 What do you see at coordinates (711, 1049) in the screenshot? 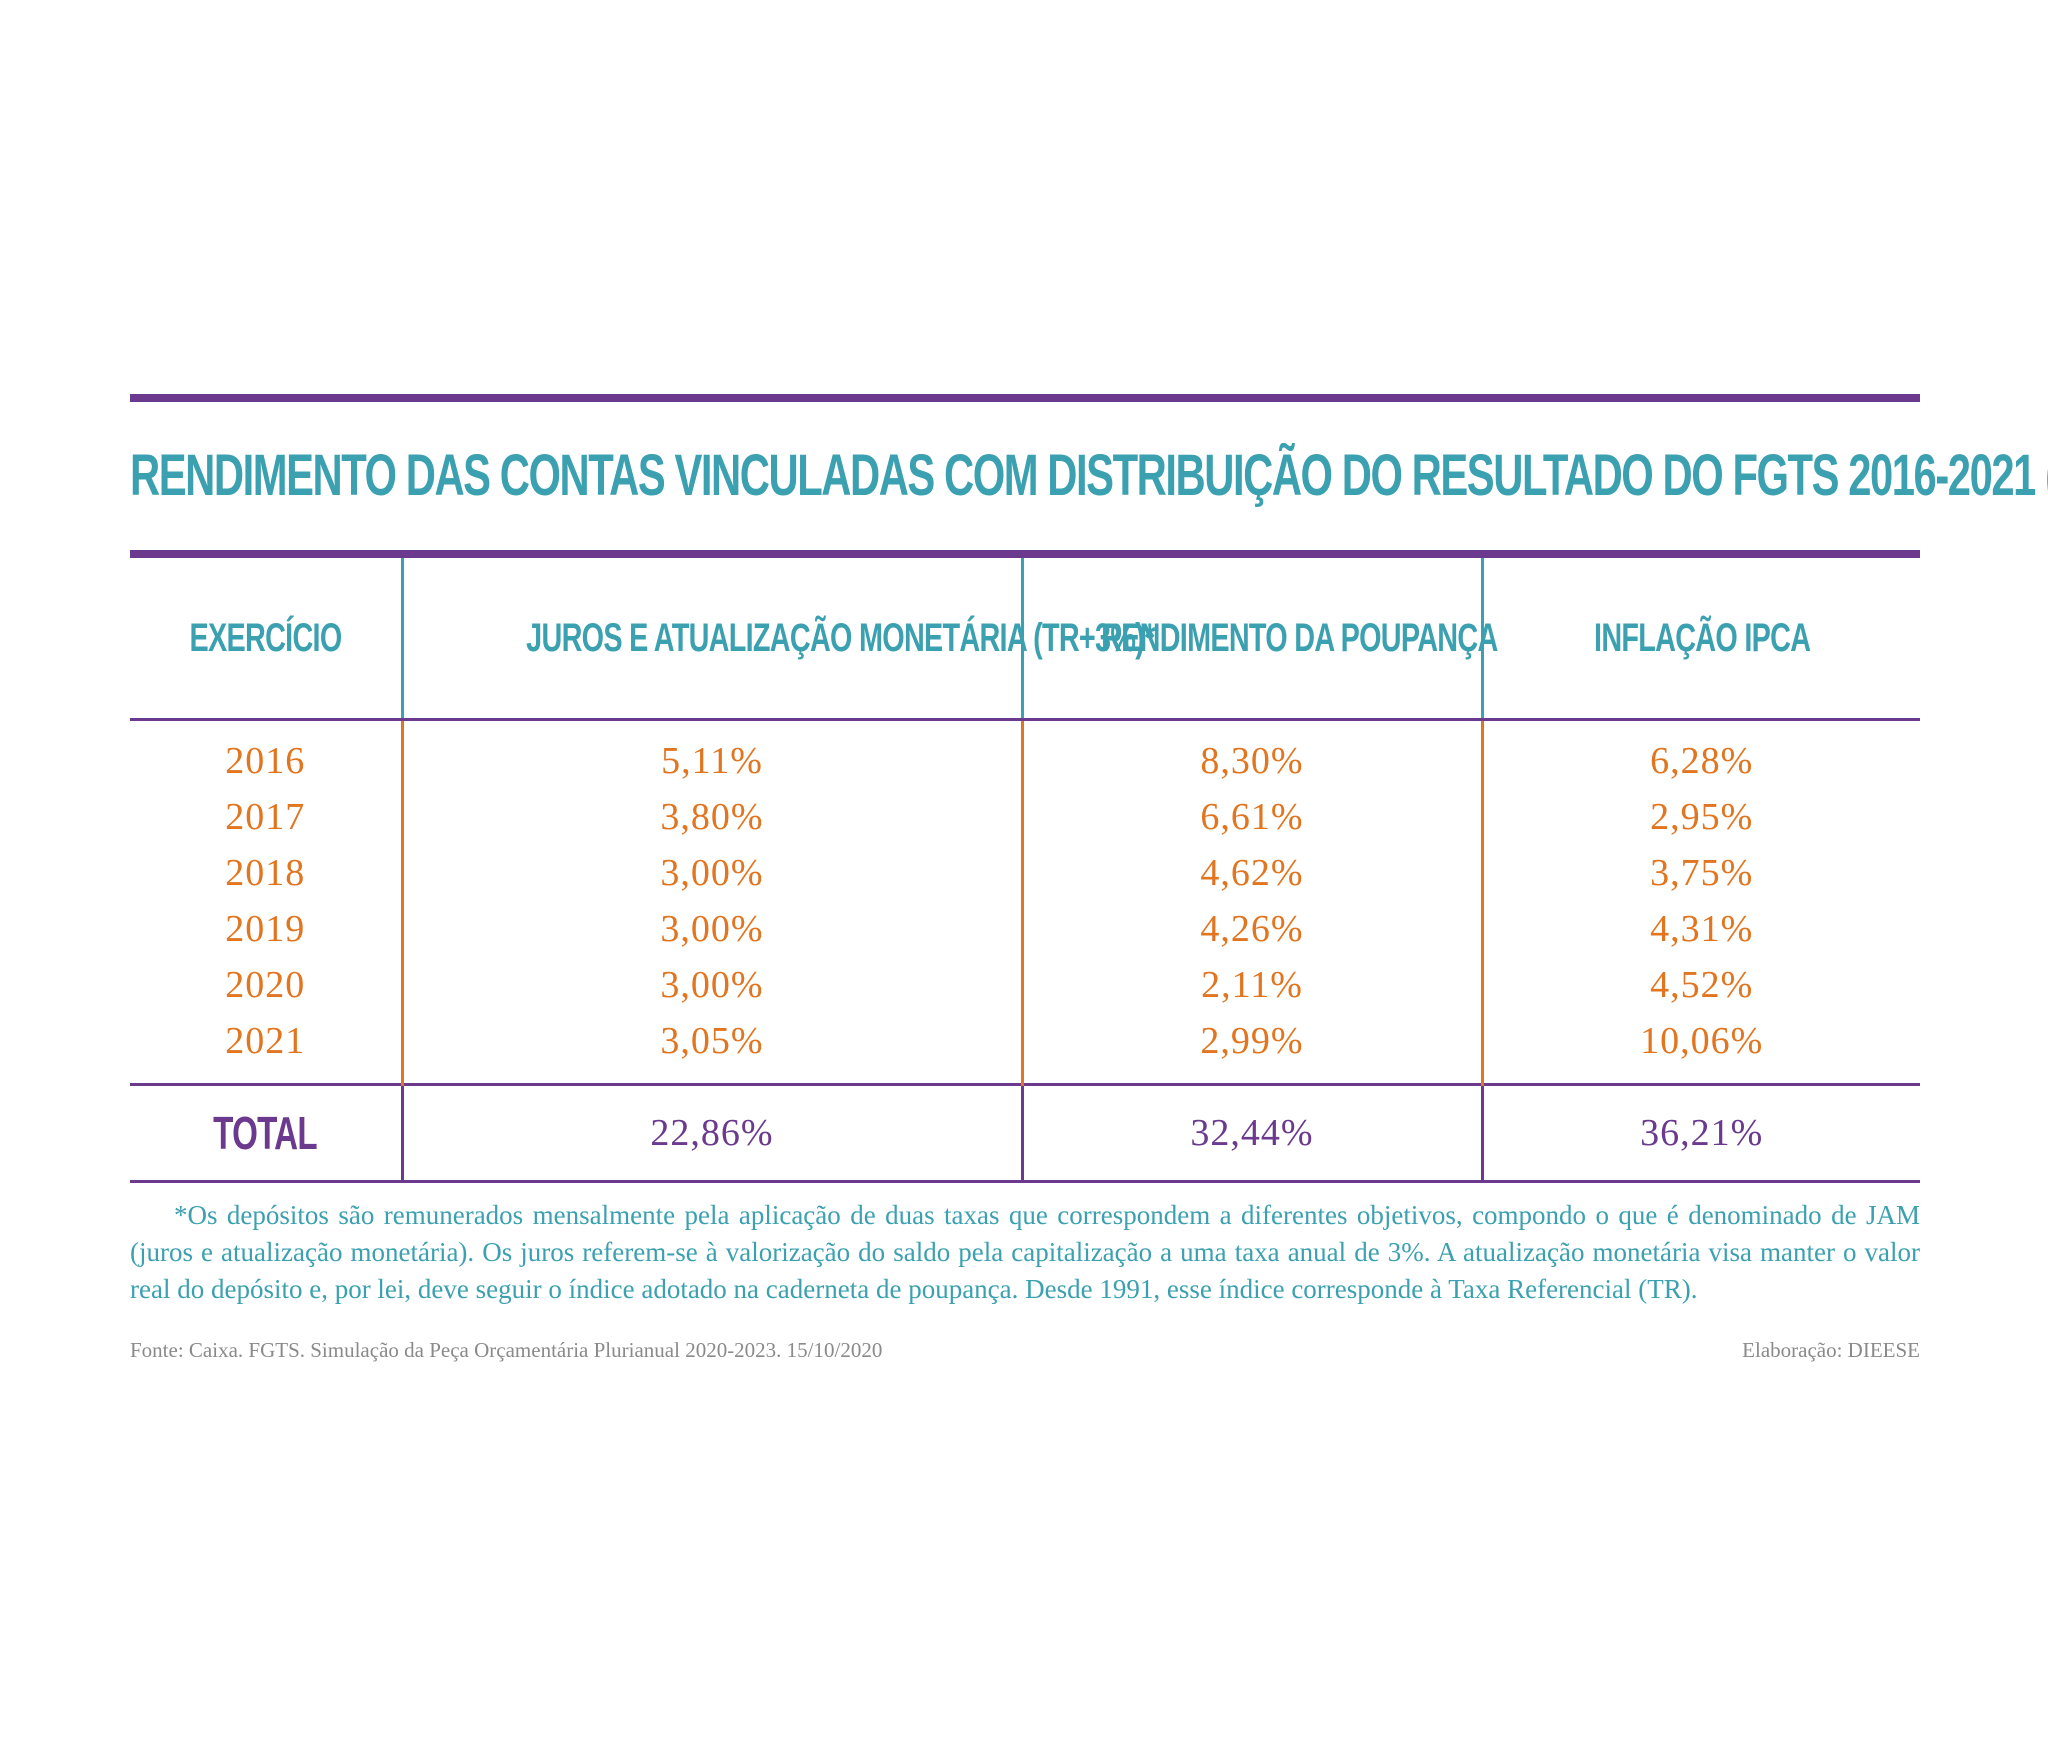
I see `juros-cell: 3,05%` at bounding box center [711, 1049].